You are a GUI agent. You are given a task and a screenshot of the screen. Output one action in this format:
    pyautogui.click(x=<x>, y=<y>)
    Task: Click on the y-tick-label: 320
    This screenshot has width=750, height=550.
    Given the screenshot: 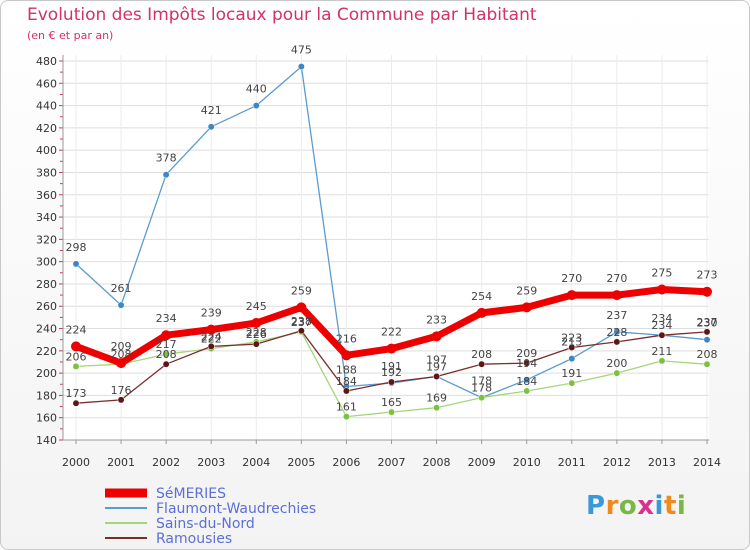 What is the action you would take?
    pyautogui.click(x=46, y=239)
    